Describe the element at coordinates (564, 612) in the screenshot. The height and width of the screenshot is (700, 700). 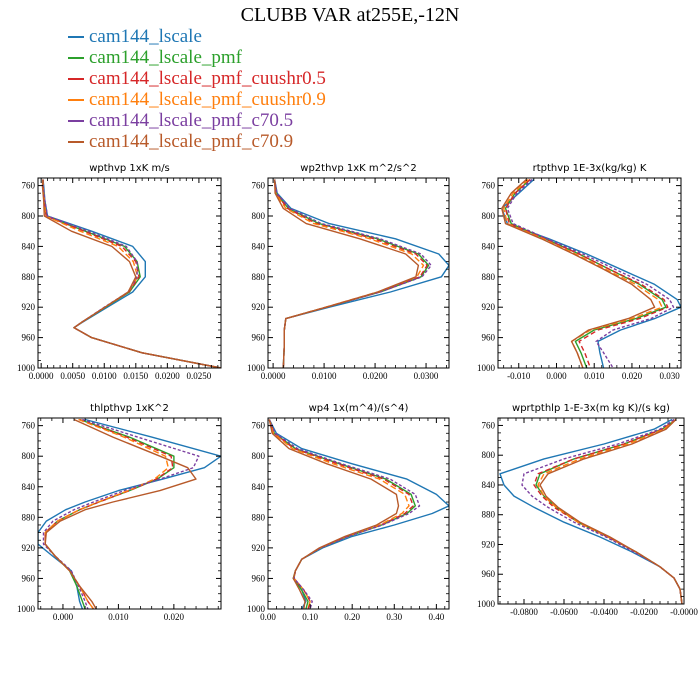
I see `x-tick-label: -0.0600` at that location.